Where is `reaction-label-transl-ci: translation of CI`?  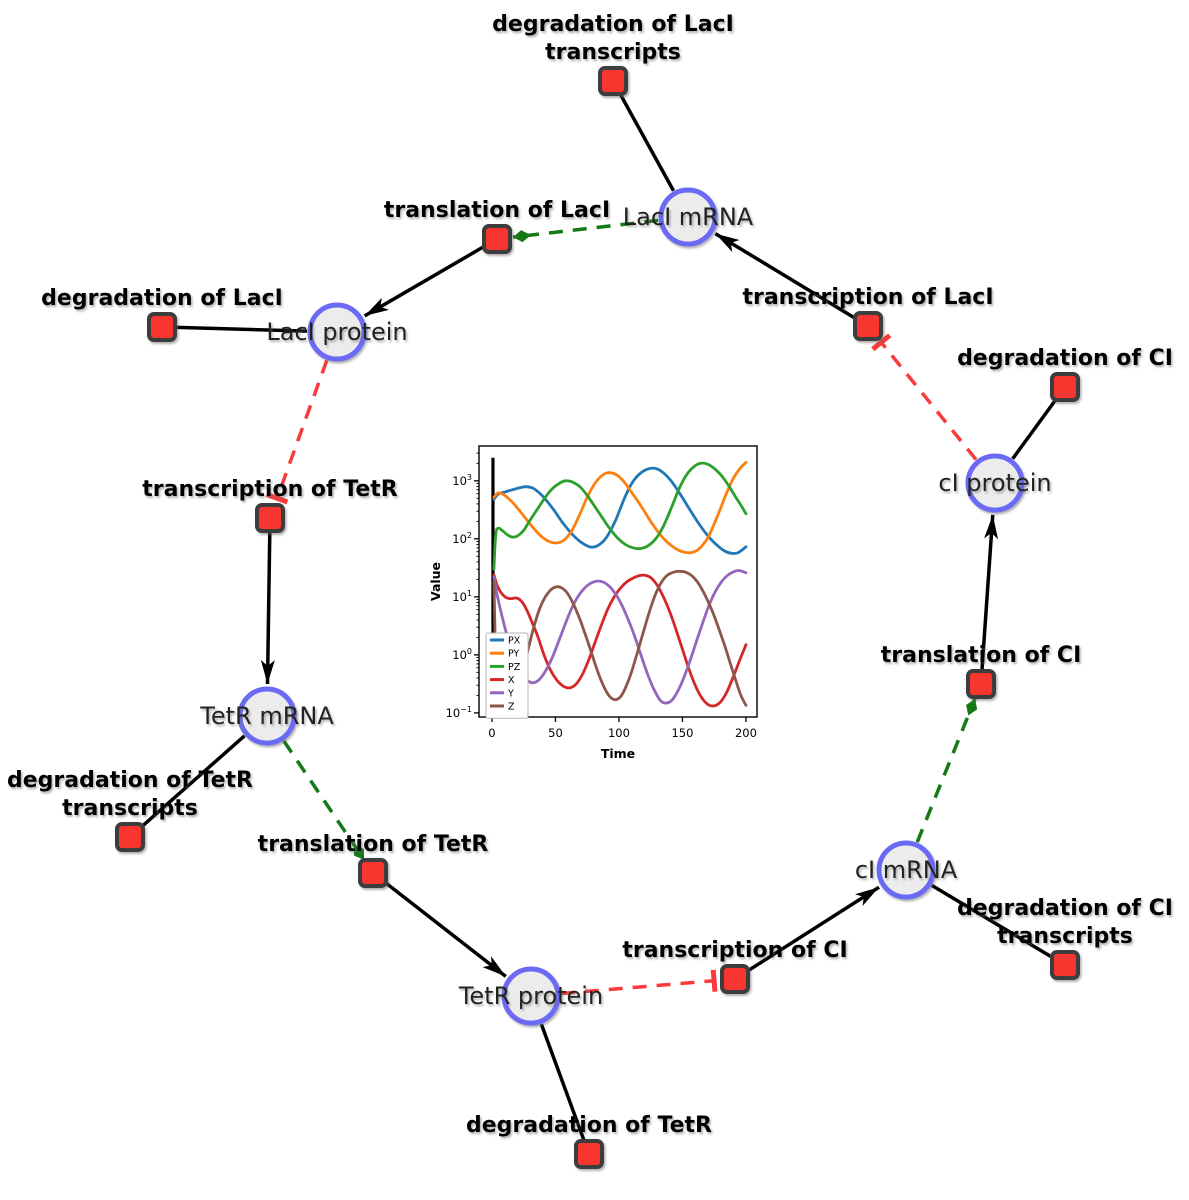 reaction-label-transl-ci: translation of CI is located at coordinates (981, 655).